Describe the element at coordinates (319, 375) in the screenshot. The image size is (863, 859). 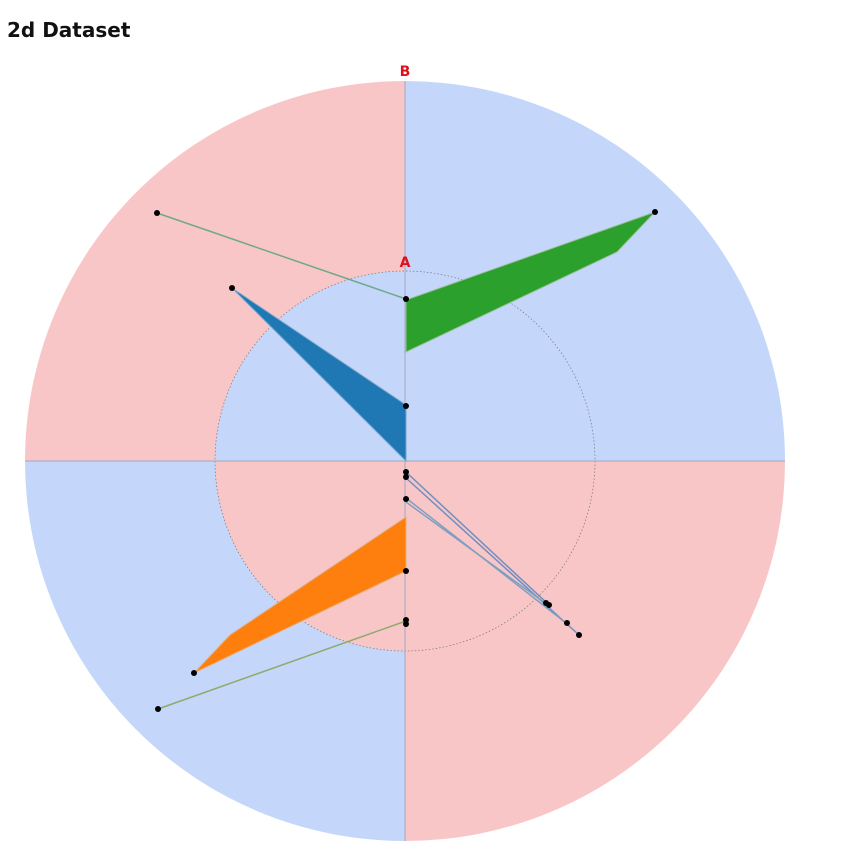
I see `fan-blue` at that location.